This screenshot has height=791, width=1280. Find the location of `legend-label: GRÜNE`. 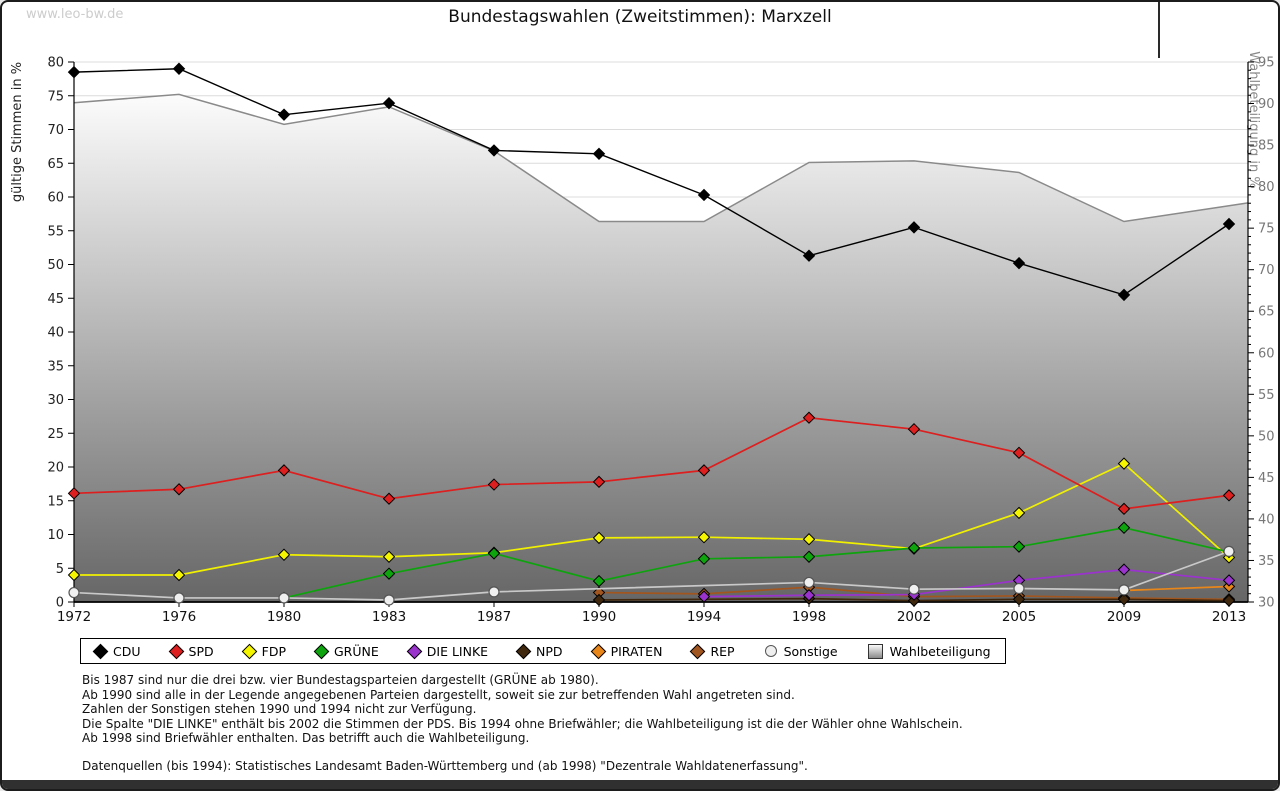

legend-label: GRÜNE is located at coordinates (356, 651).